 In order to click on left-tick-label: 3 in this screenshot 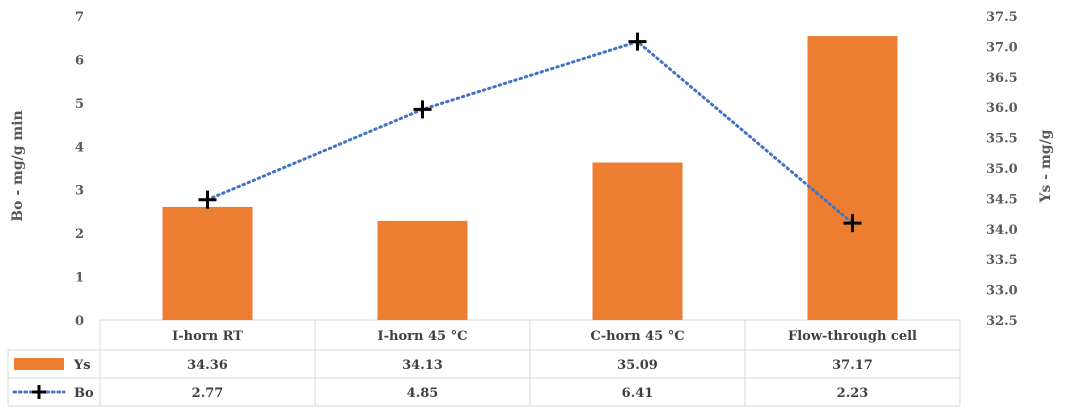, I will do `click(79, 191)`.